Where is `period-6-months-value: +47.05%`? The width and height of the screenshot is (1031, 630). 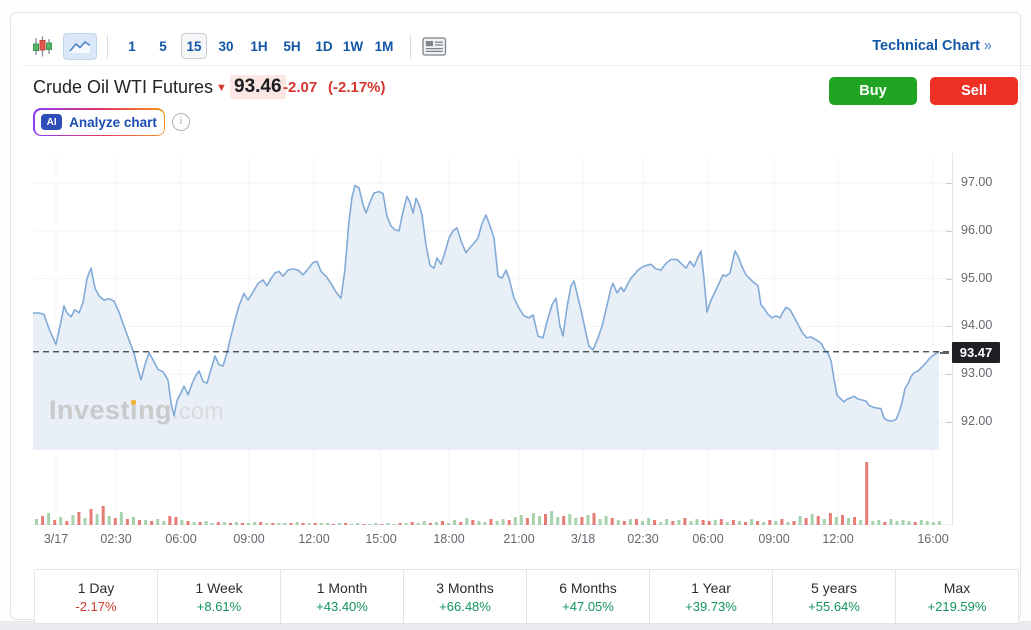
period-6-months-value: +47.05% is located at coordinates (588, 606).